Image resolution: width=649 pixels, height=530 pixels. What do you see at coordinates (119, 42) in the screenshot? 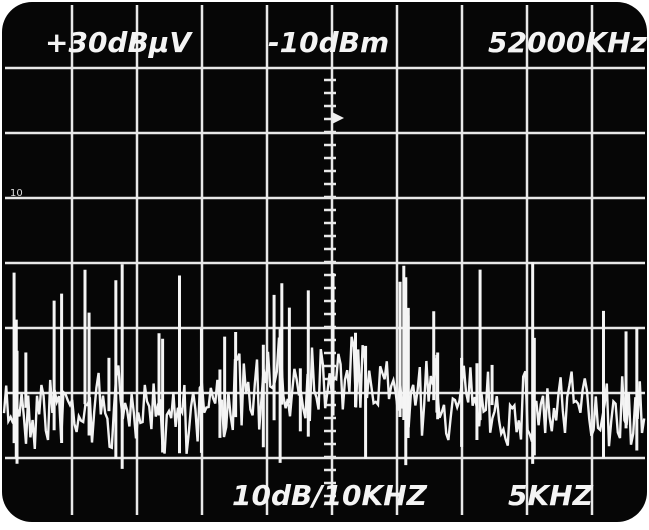
I see `ref-level: +30dBμV` at bounding box center [119, 42].